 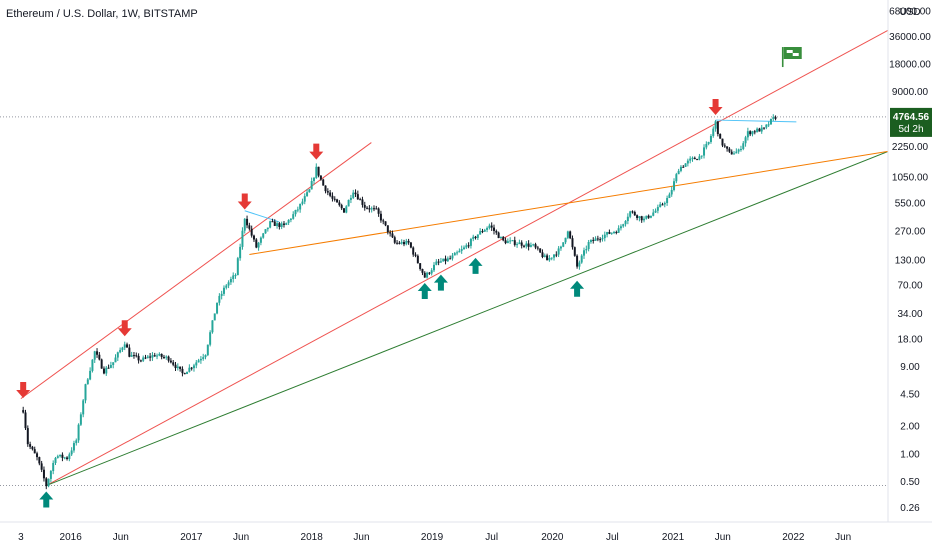 What do you see at coordinates (491, 537) in the screenshot?
I see `x-tick-label-8: Jul` at bounding box center [491, 537].